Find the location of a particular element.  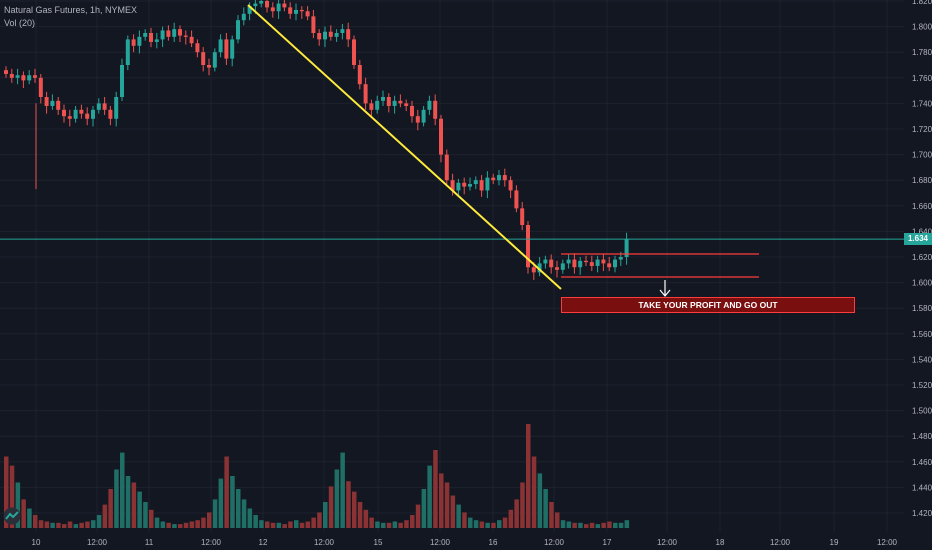

price-tick-label: 1.600 is located at coordinates (922, 283).